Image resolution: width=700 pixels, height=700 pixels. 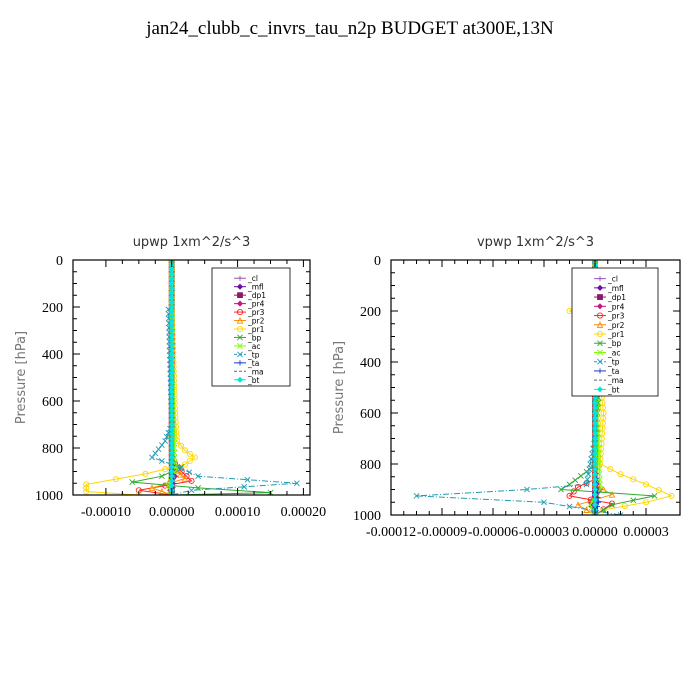 I want to click on series-line-tp, so click(x=518, y=387).